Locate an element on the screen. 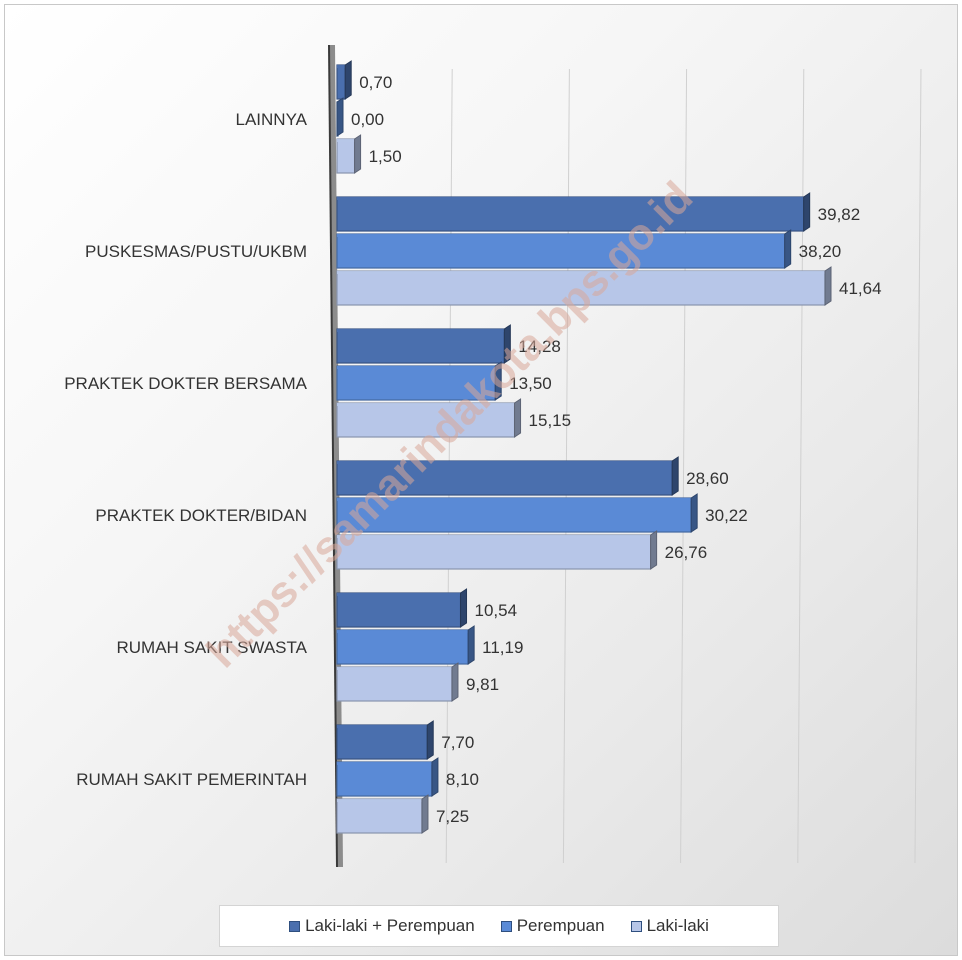  legend-item-perempuan: Perempuan is located at coordinates (552, 926).